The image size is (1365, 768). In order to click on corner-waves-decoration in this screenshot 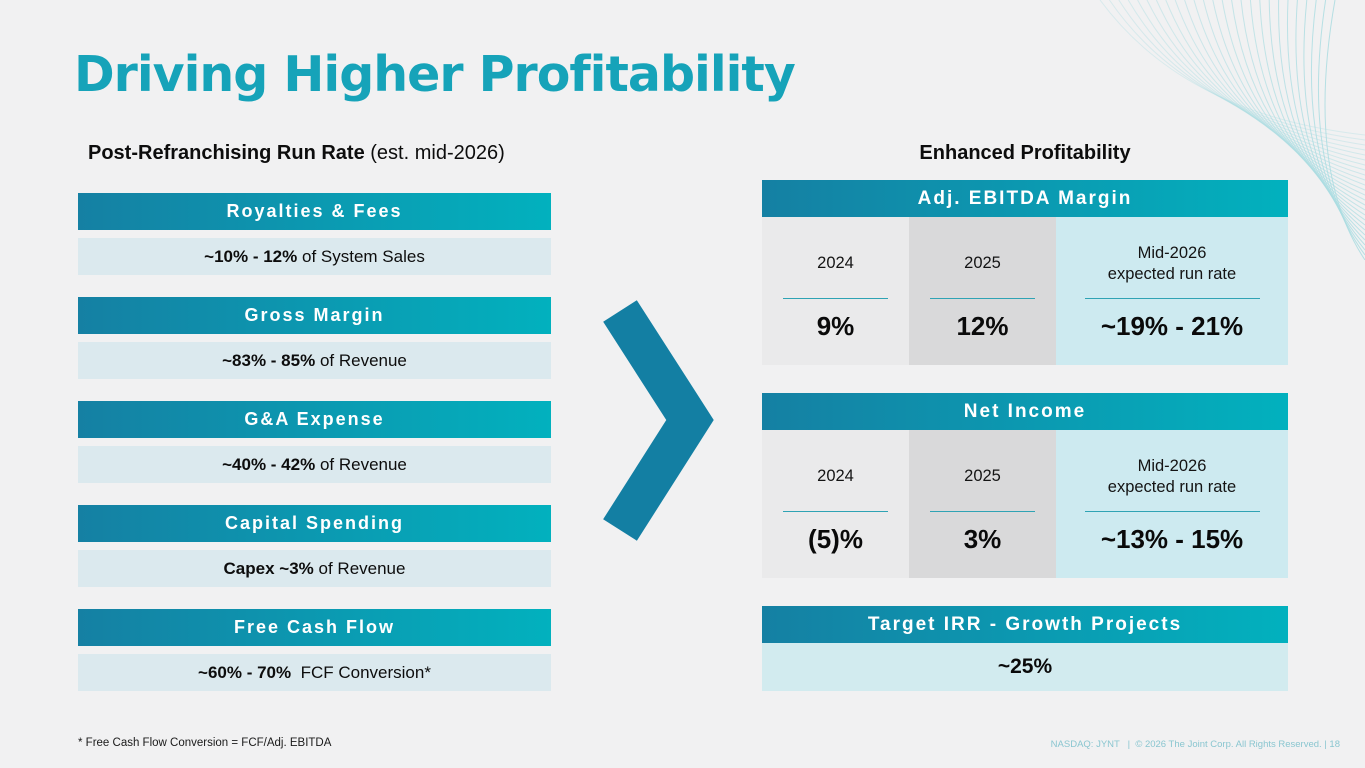, I will do `click(1232, 130)`.